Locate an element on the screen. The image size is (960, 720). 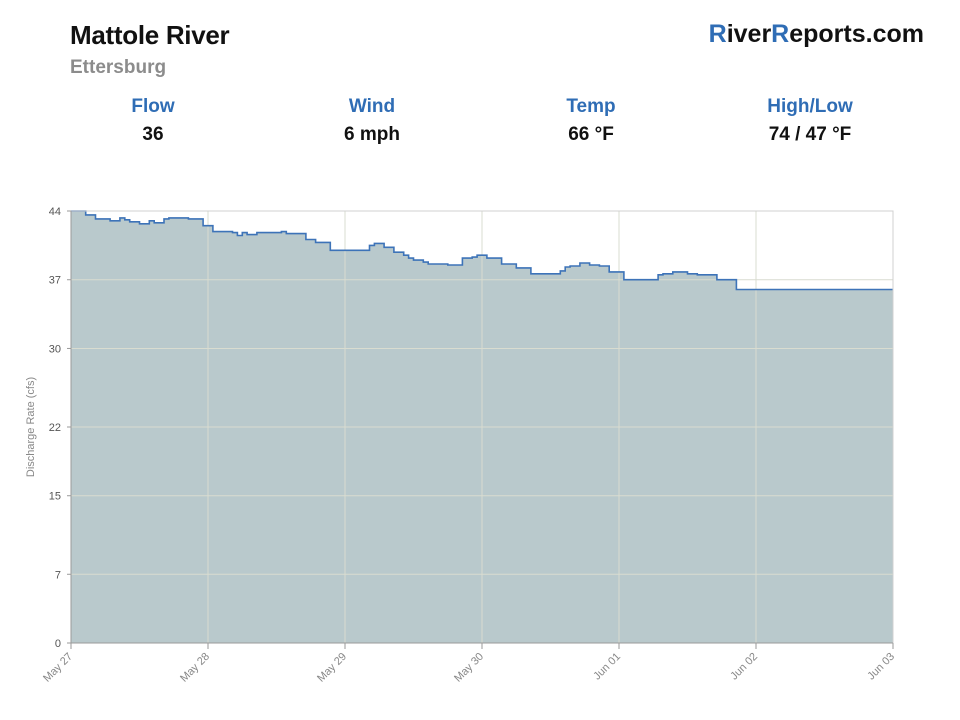
y-tick-label: 44 is located at coordinates (55, 212).